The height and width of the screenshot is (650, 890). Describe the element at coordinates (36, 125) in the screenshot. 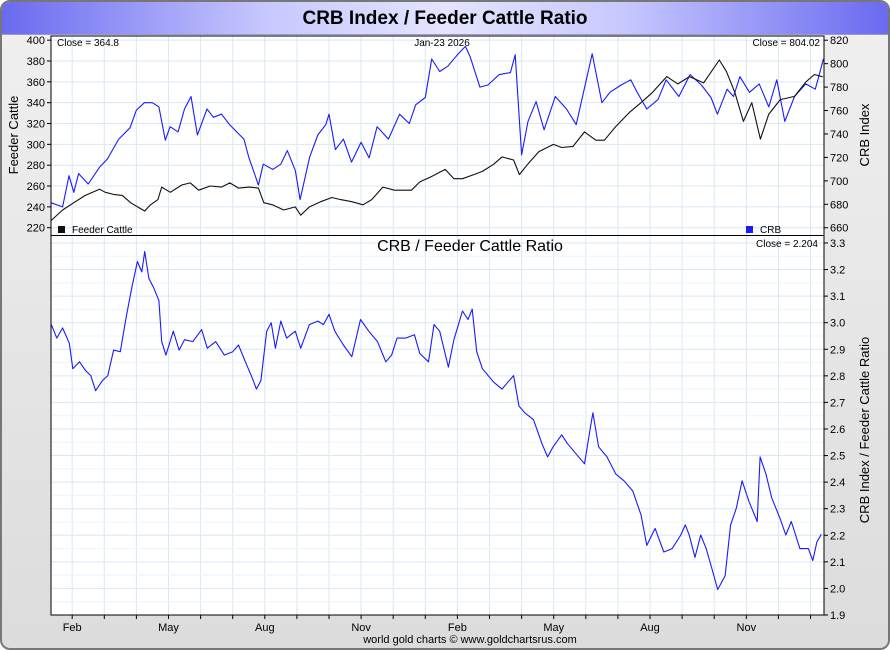

I see `y-tick-label-left: 320` at that location.